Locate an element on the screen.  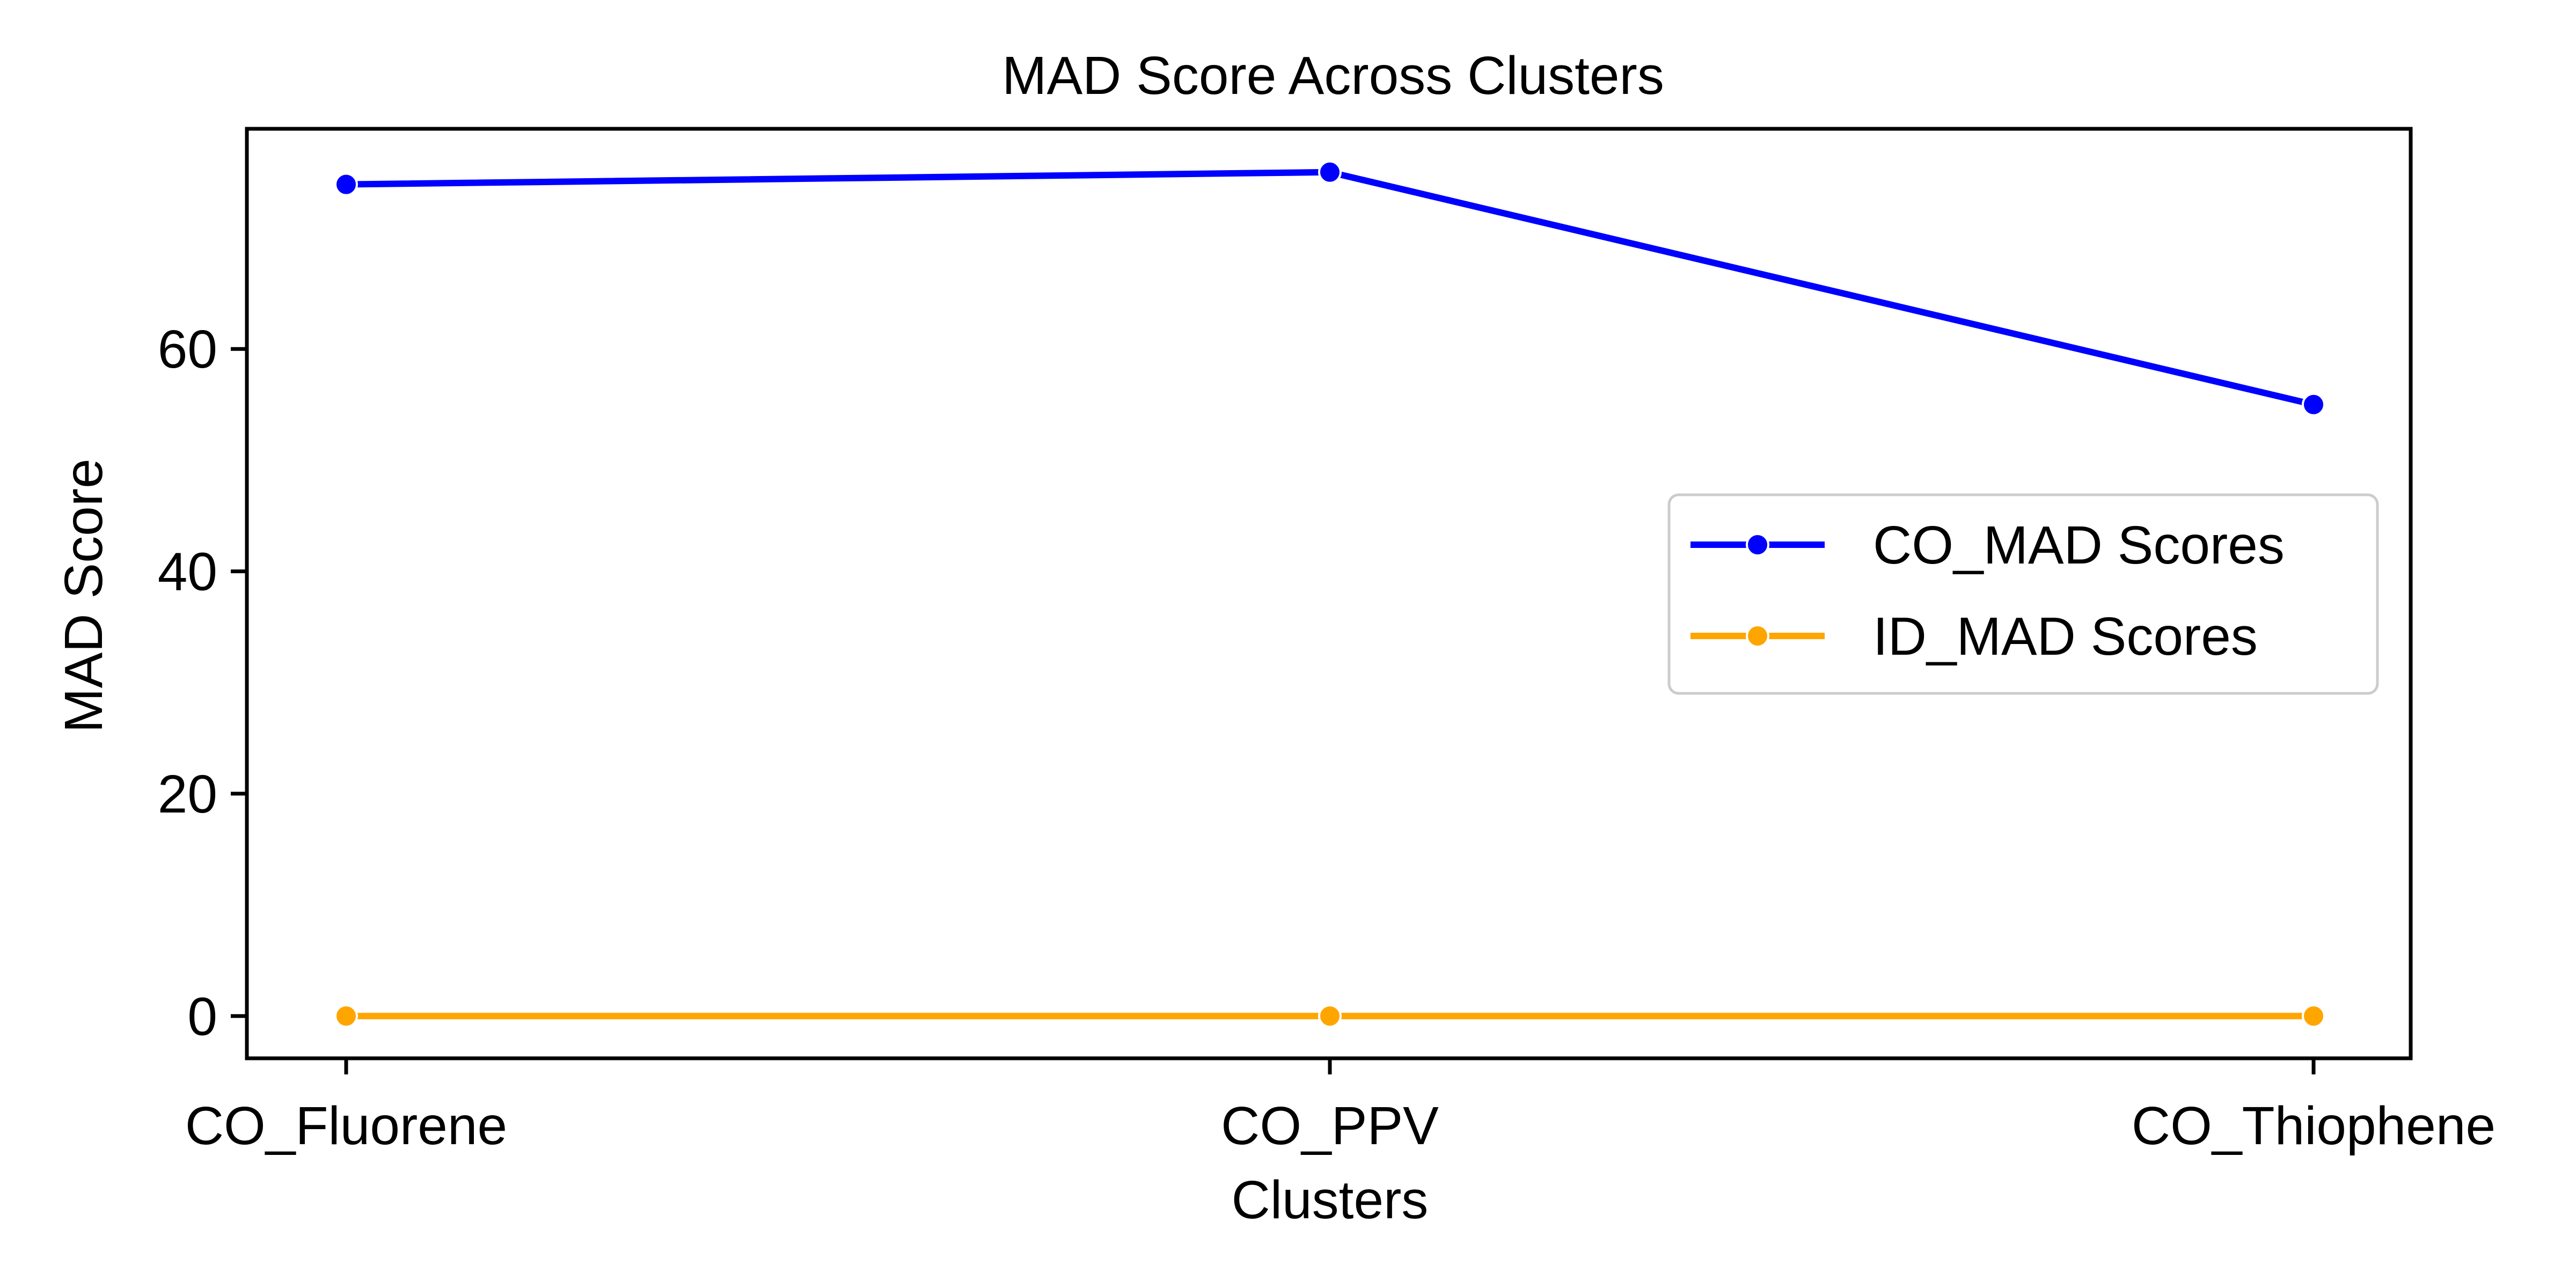
legend-label: CO_MAD Scores is located at coordinates (2079, 545).